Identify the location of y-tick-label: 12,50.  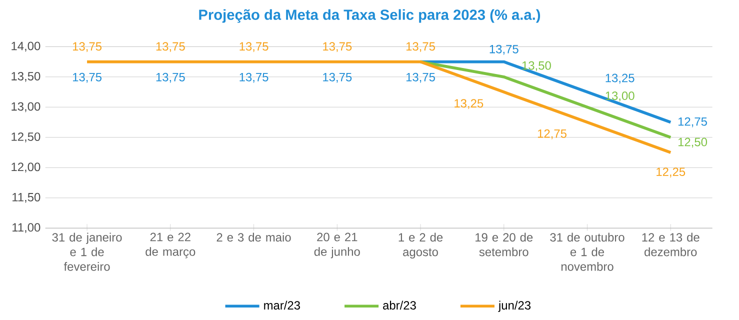
(26, 137).